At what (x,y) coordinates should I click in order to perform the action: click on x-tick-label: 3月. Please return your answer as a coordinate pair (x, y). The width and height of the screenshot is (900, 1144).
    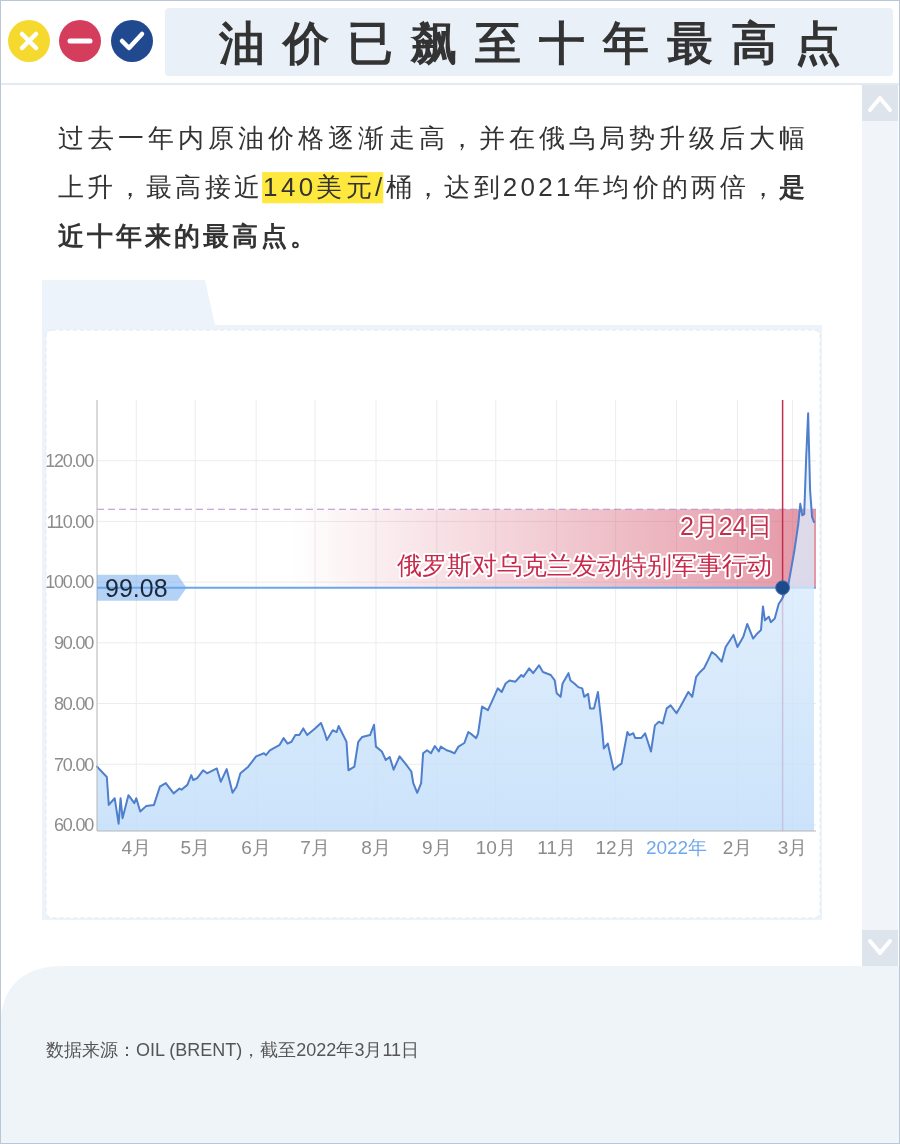
    Looking at the image, I should click on (792, 847).